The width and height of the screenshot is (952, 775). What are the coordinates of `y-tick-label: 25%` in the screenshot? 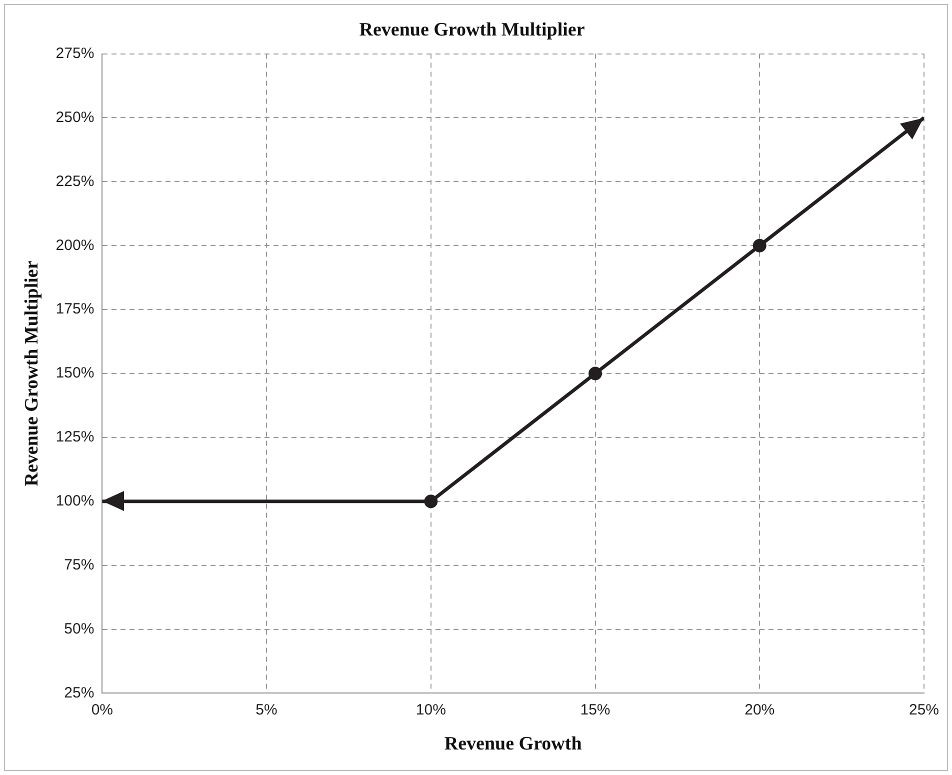 It's located at (79, 693).